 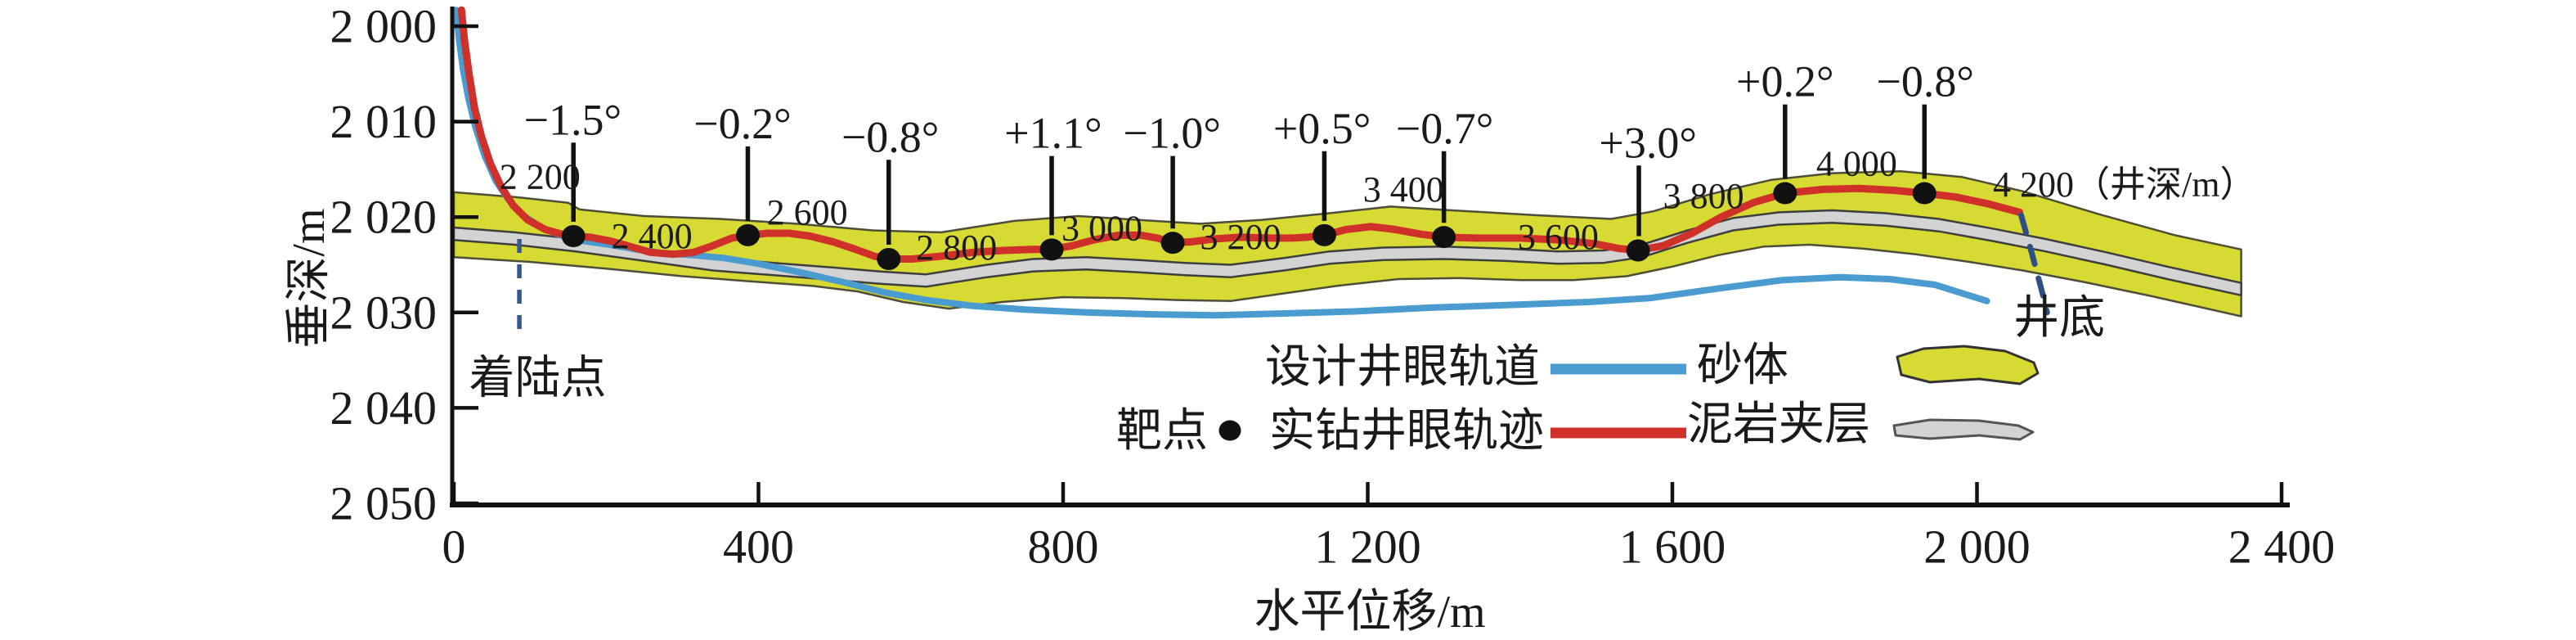 I want to click on y-tick-label: 2 010, so click(x=384, y=122).